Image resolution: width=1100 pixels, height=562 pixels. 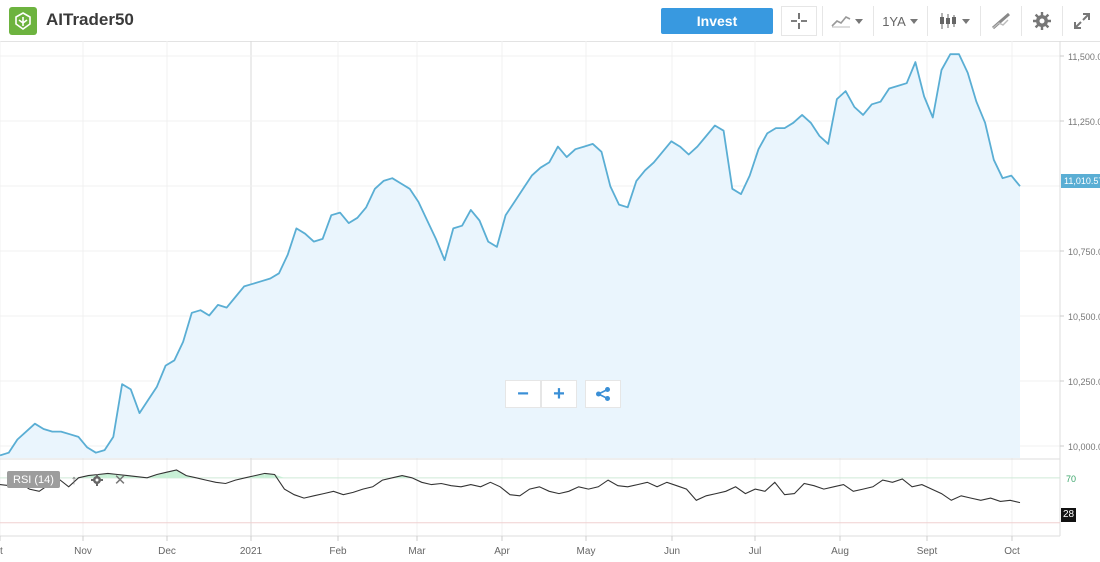 I want to click on fullscreen-icon, so click(x=1081, y=21).